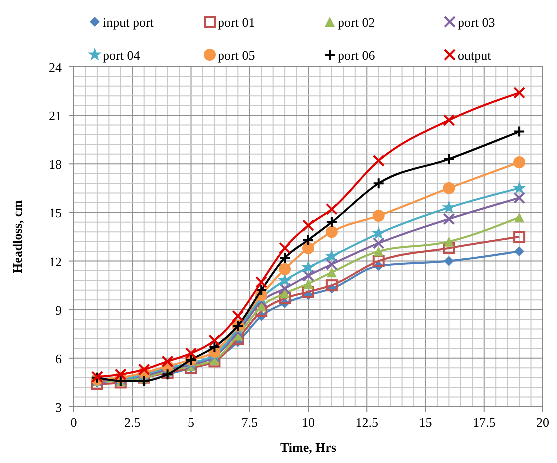 This screenshot has width=557, height=463. Describe the element at coordinates (308, 422) in the screenshot. I see `x-tick-label: 10` at that location.